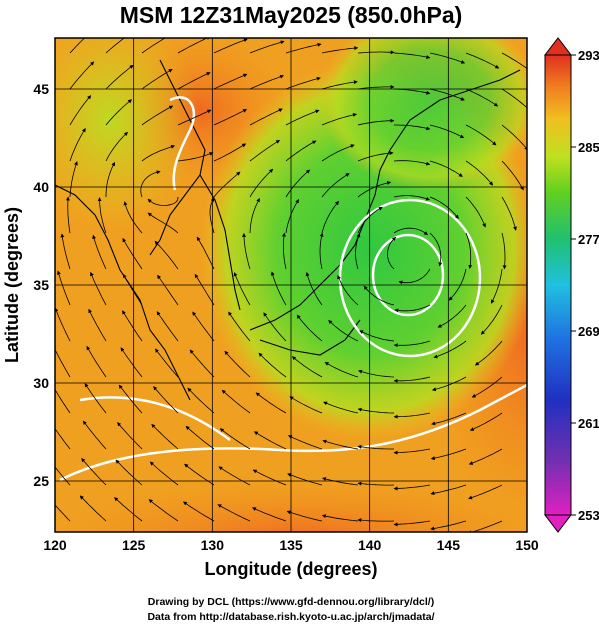 The height and width of the screenshot is (625, 599). I want to click on y-tick-label: 40, so click(41, 187).